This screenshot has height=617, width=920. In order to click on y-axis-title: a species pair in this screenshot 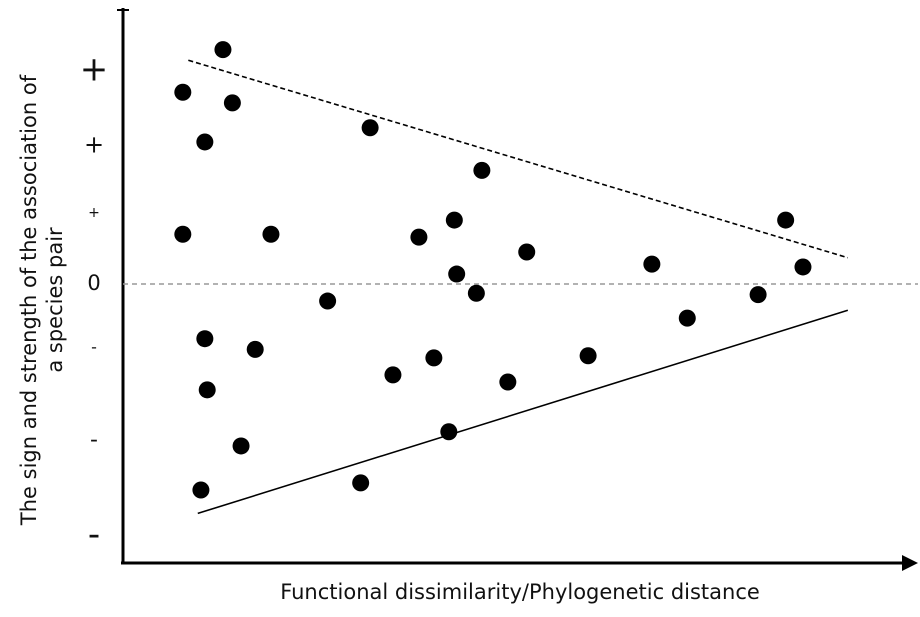, I will do `click(55, 300)`.